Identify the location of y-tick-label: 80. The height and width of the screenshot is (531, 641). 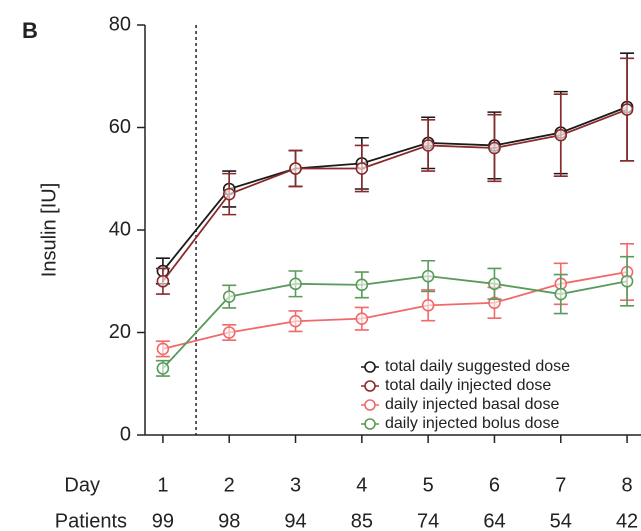
(120, 24).